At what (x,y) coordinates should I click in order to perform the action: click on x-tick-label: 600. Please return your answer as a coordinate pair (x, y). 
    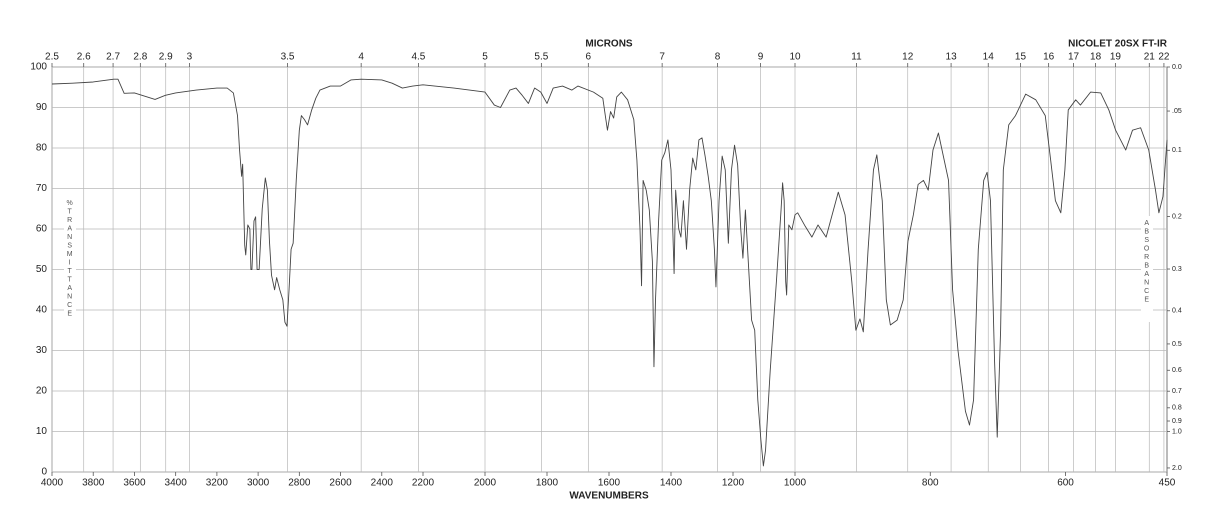
    Looking at the image, I should click on (1065, 483).